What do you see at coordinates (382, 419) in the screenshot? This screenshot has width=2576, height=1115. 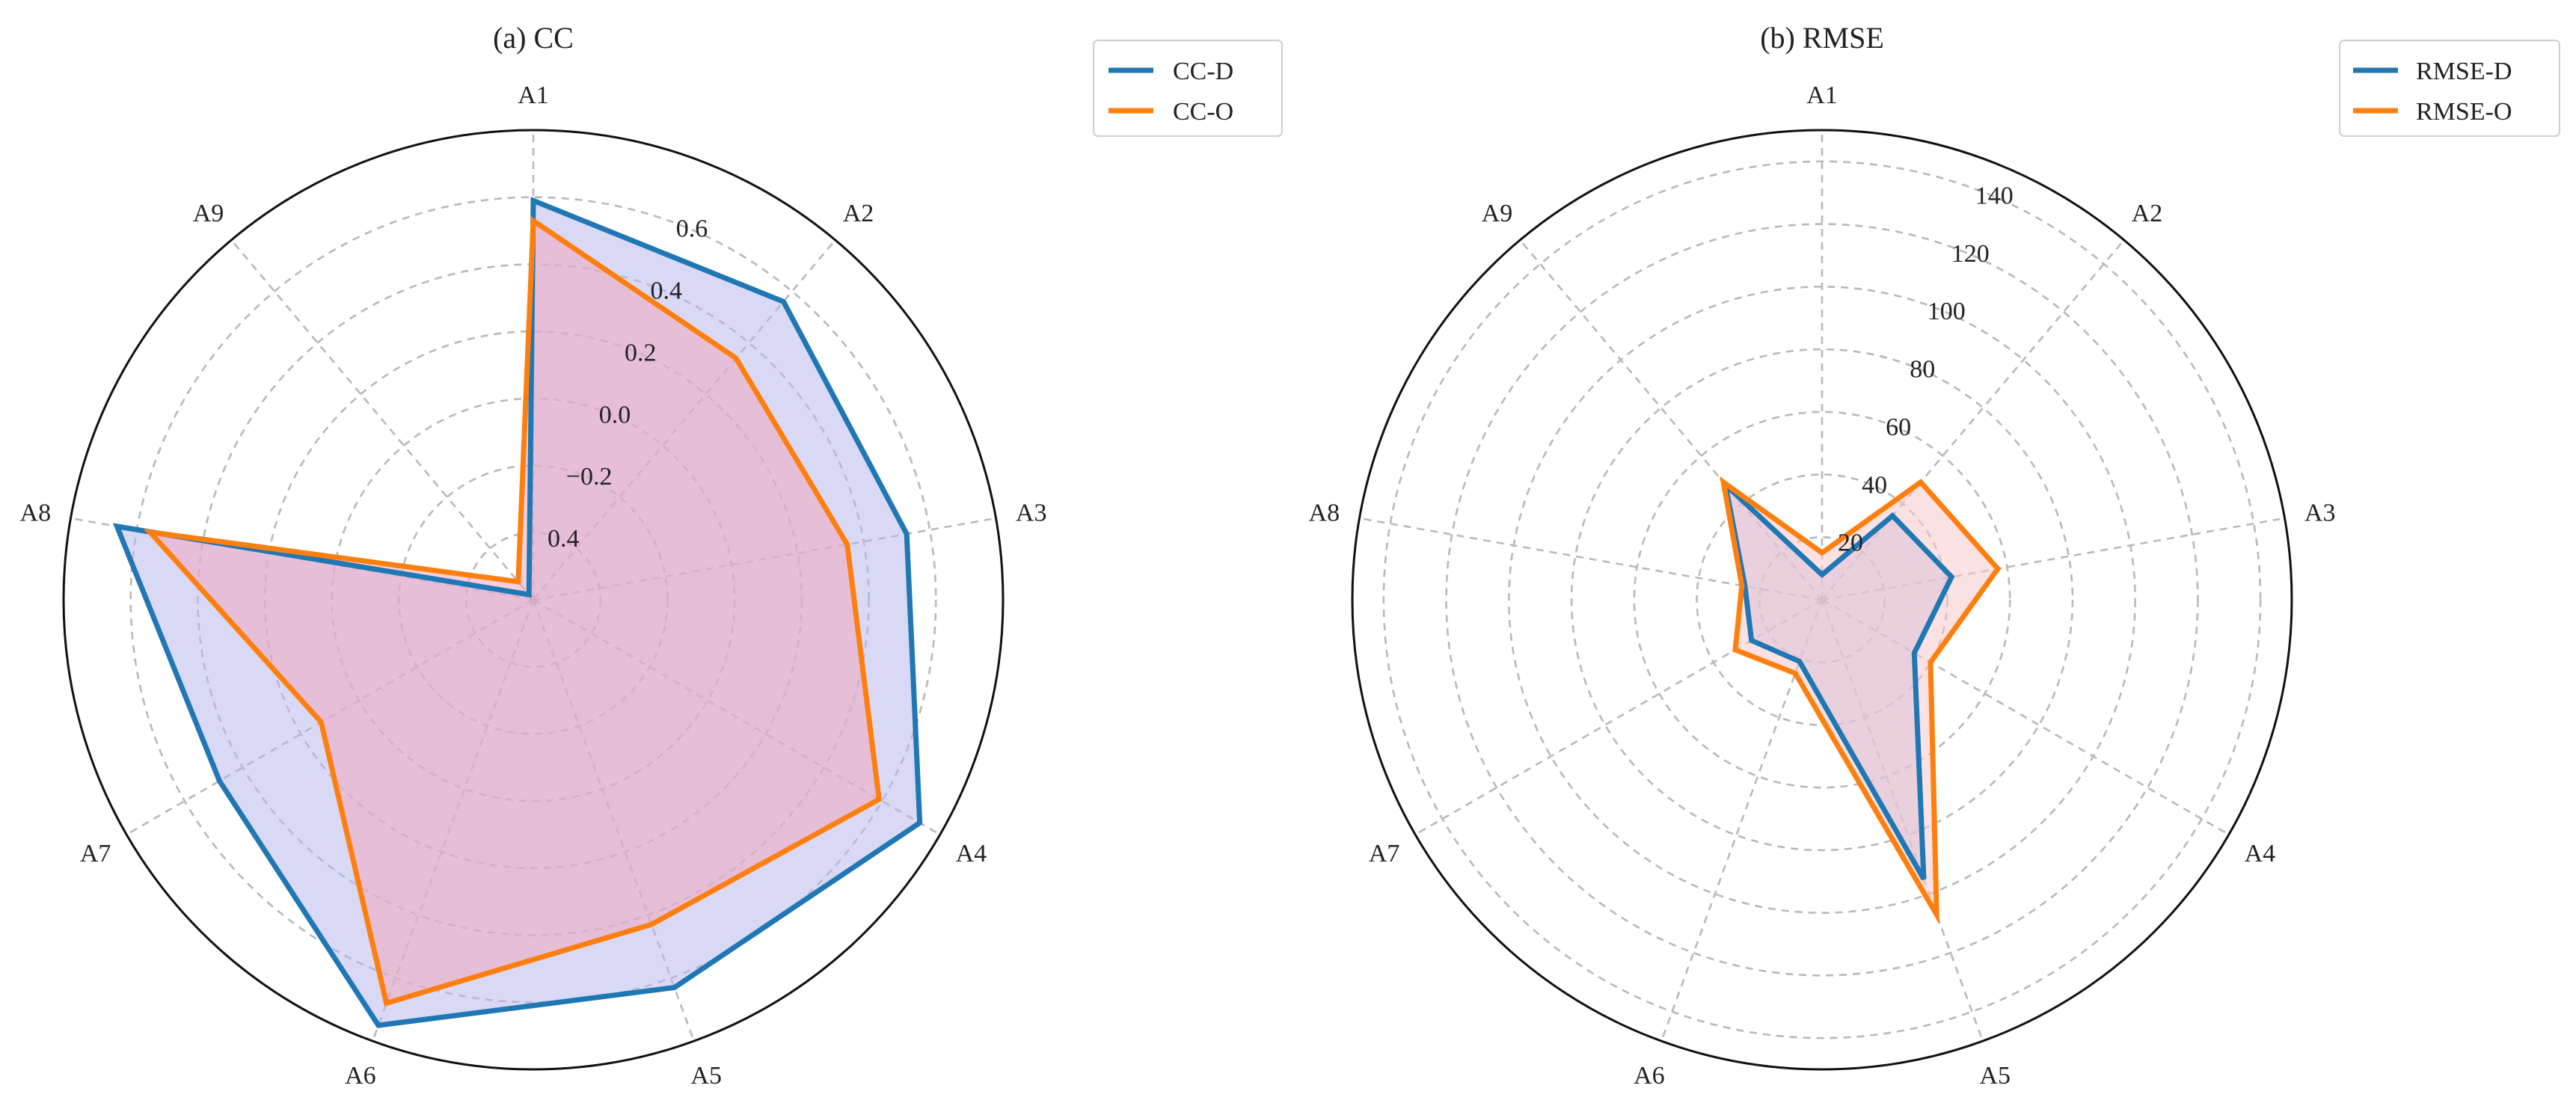 I see `cc-spoke-a9` at bounding box center [382, 419].